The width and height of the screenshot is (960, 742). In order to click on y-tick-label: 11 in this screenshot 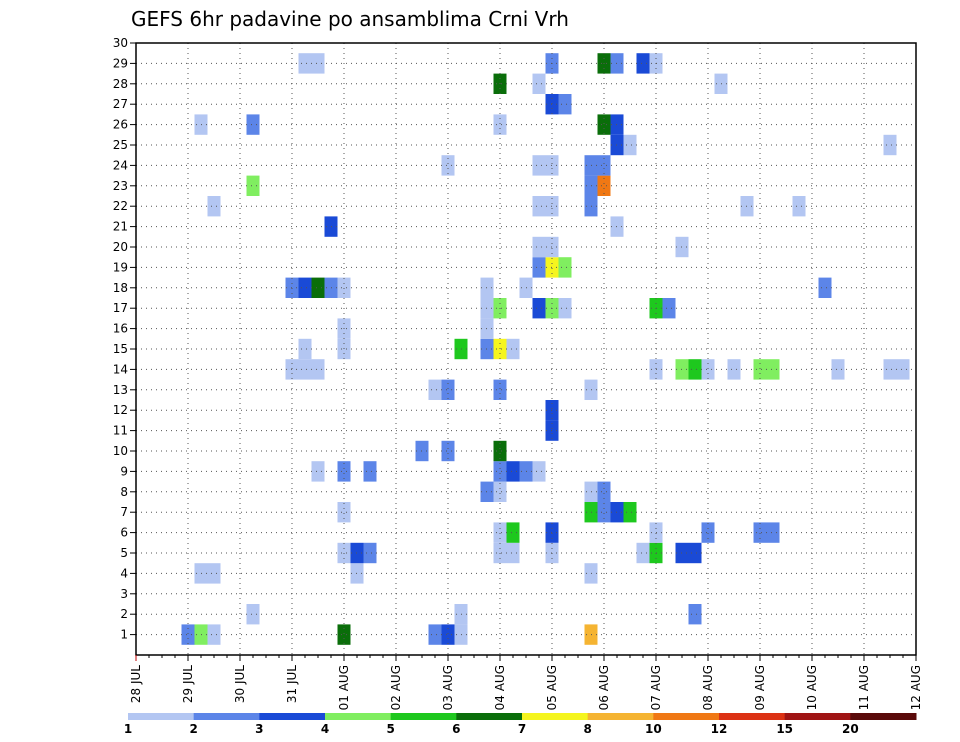, I will do `click(120, 431)`.